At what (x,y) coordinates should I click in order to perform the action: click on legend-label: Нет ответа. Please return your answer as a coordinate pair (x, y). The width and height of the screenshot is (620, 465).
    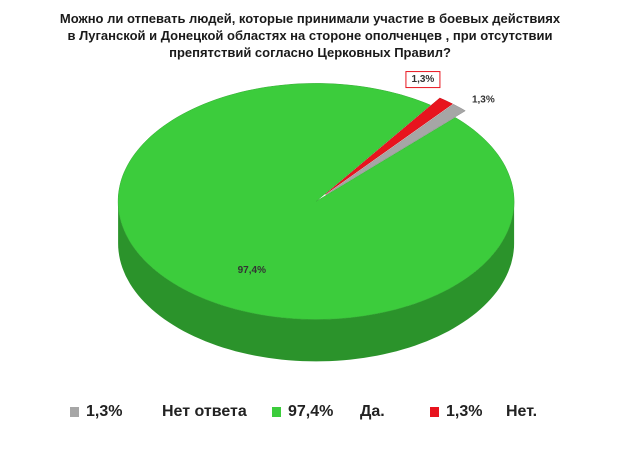
    Looking at the image, I should click on (204, 411).